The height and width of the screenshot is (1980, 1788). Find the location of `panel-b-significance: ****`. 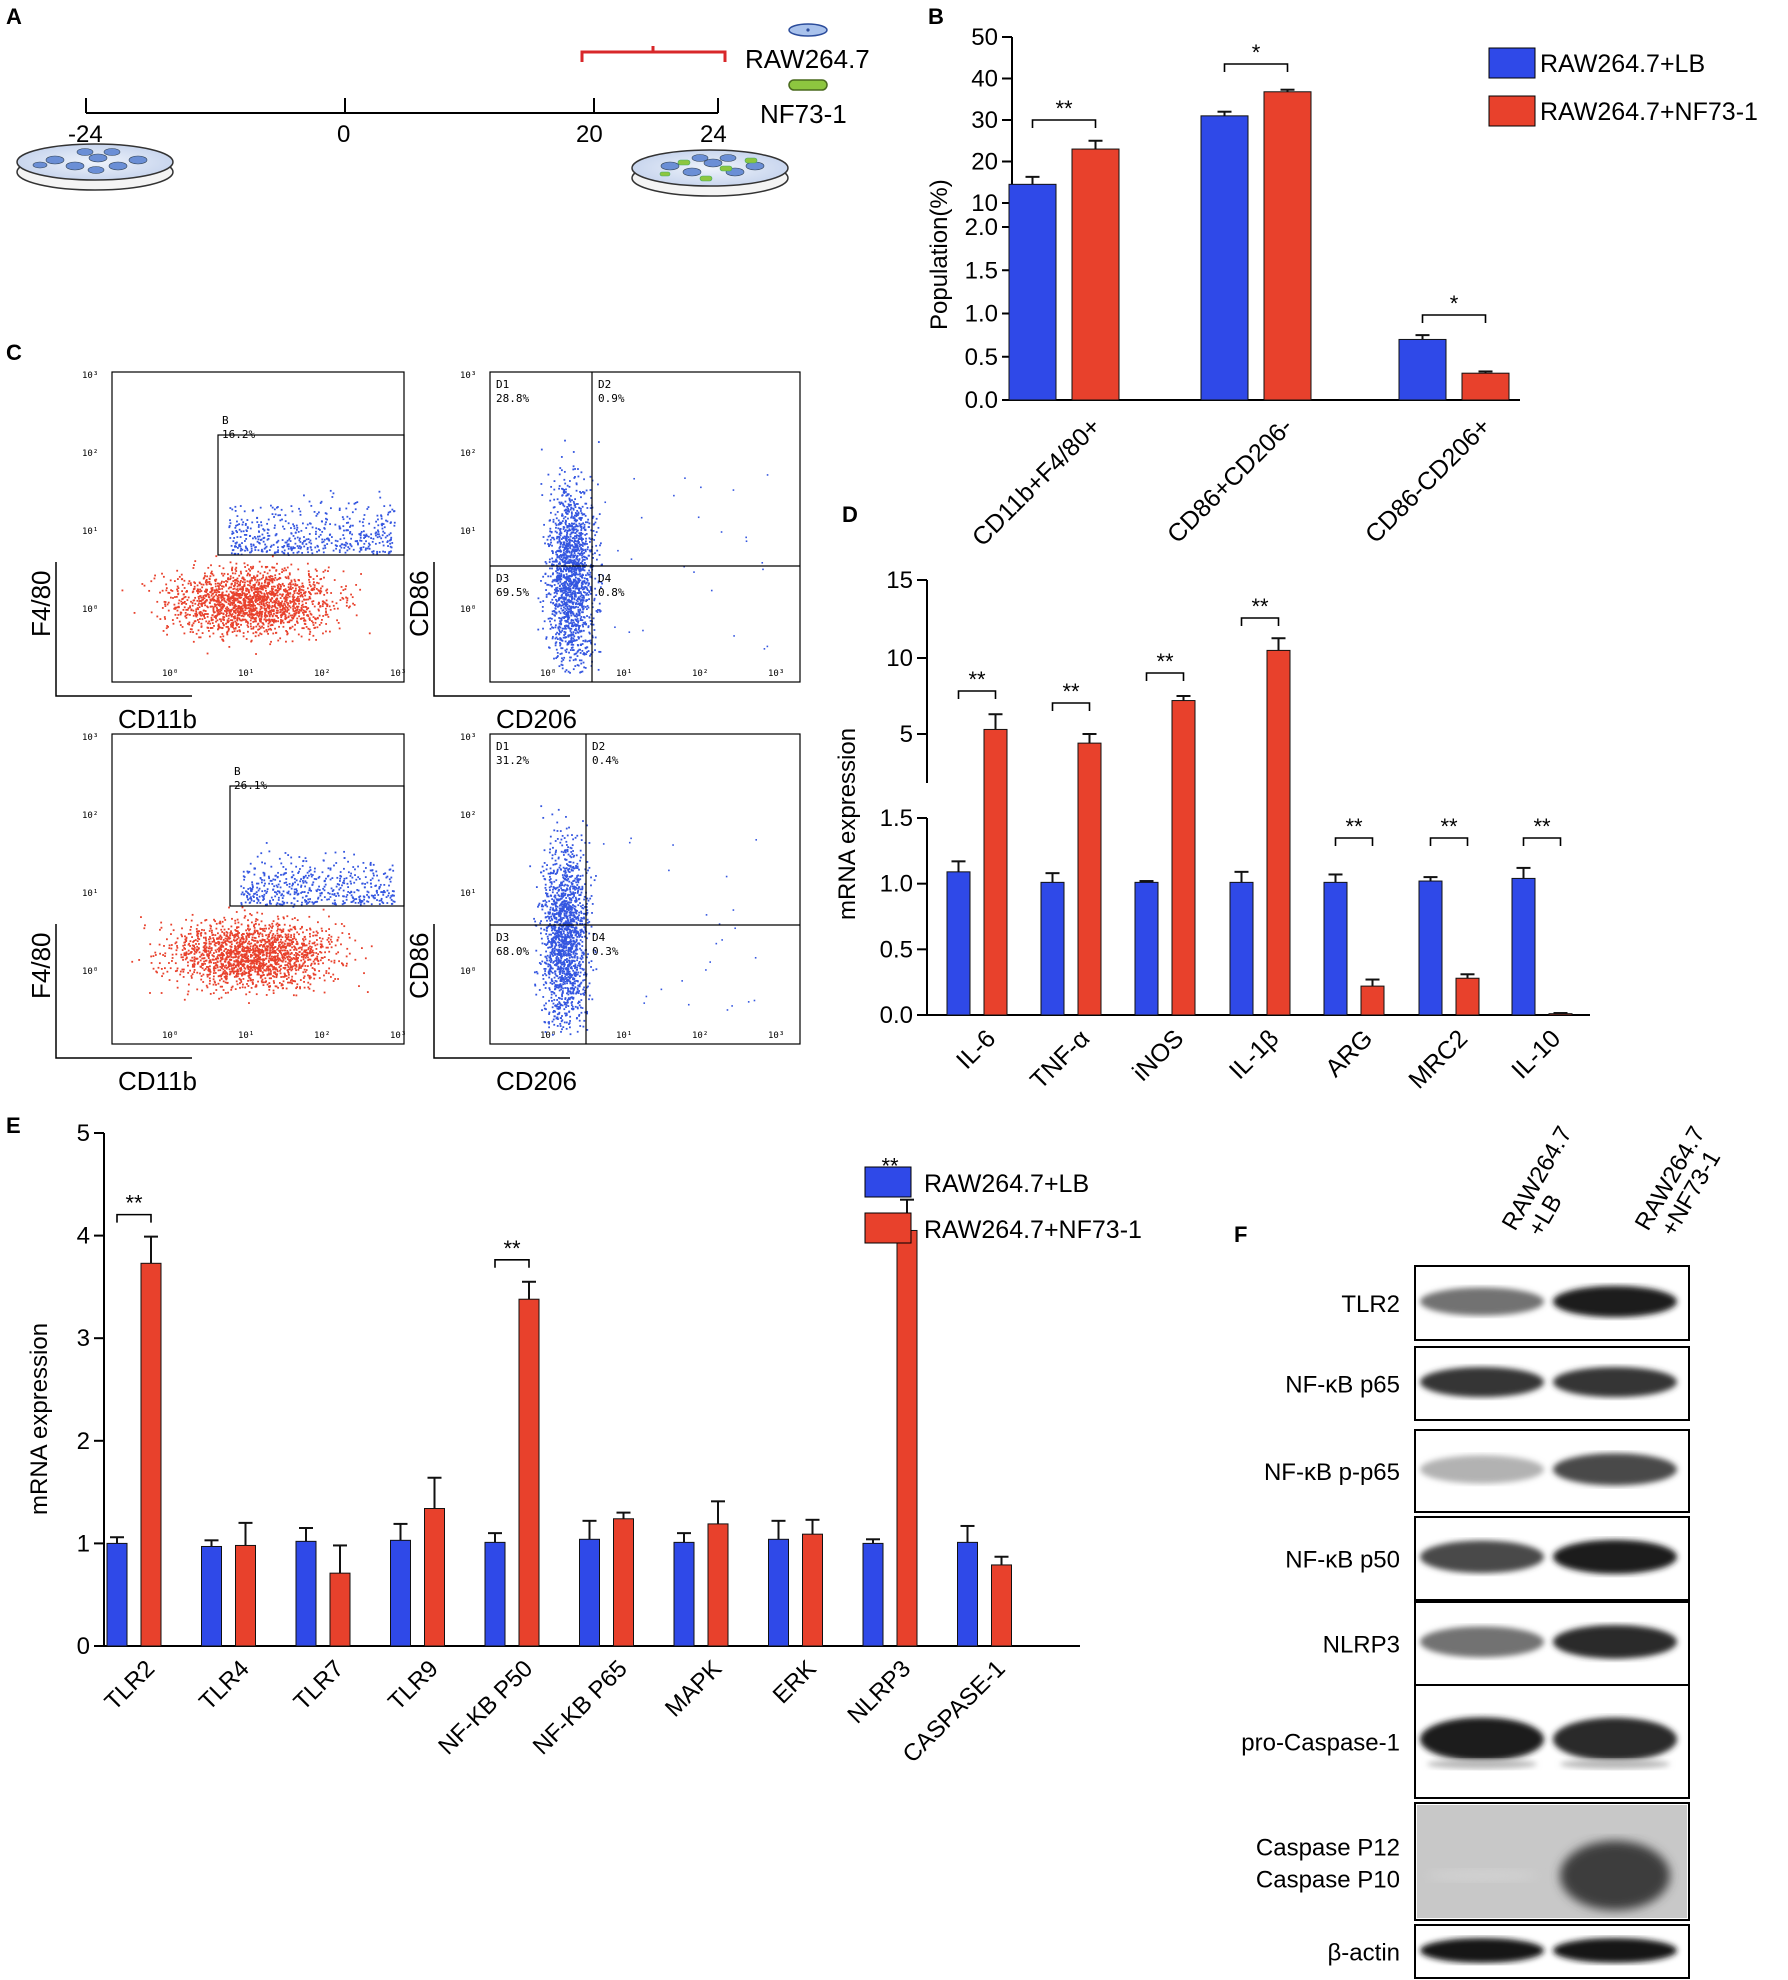

panel-b-significance: **** is located at coordinates (1259, 181).